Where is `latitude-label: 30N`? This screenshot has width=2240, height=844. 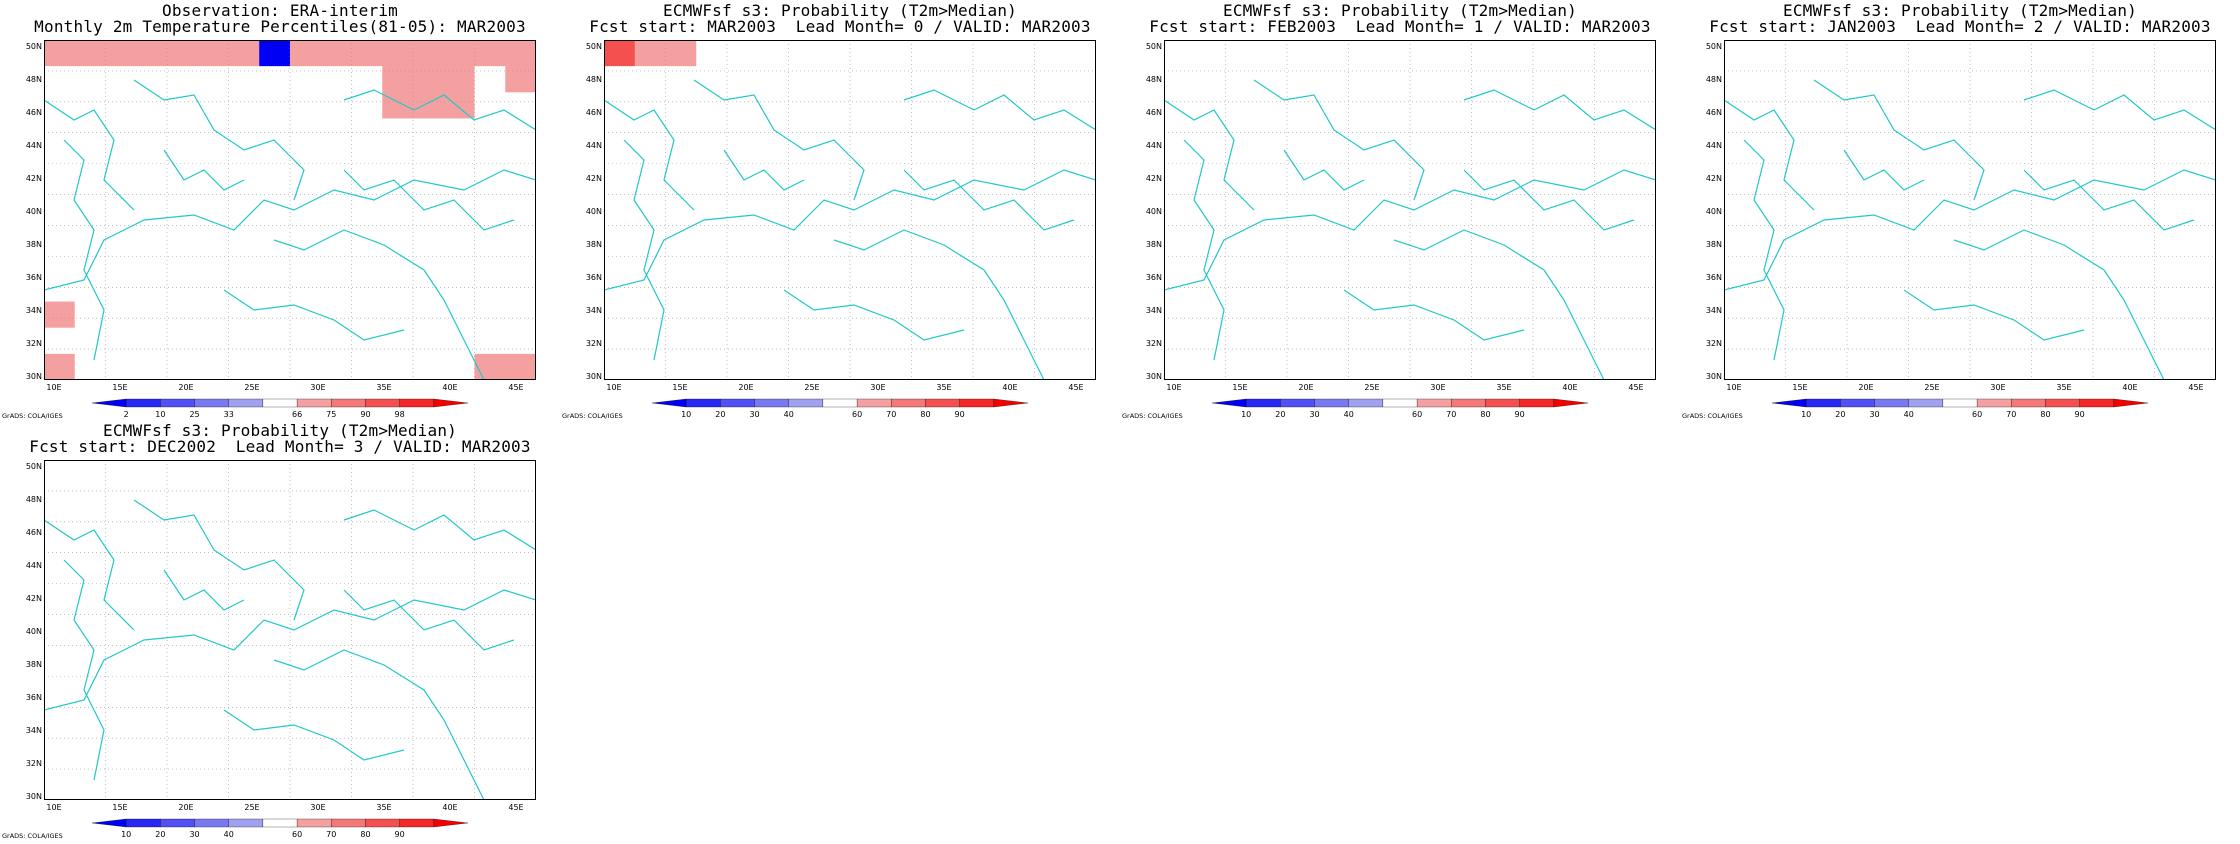
latitude-label: 30N is located at coordinates (1153, 376).